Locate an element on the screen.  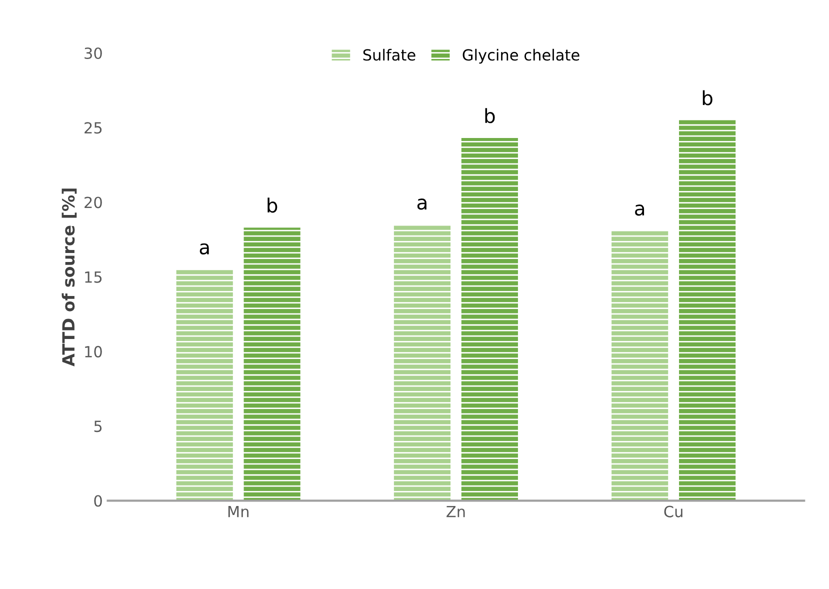
x-tick-label: Cu is located at coordinates (673, 512).